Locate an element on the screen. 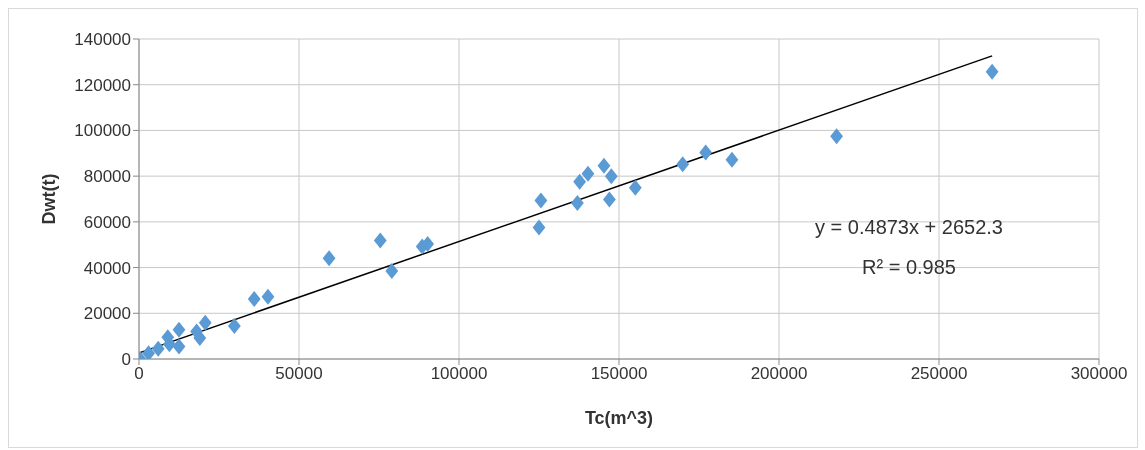 The image size is (1145, 450). y-tick-label: 40000 is located at coordinates (107, 268).